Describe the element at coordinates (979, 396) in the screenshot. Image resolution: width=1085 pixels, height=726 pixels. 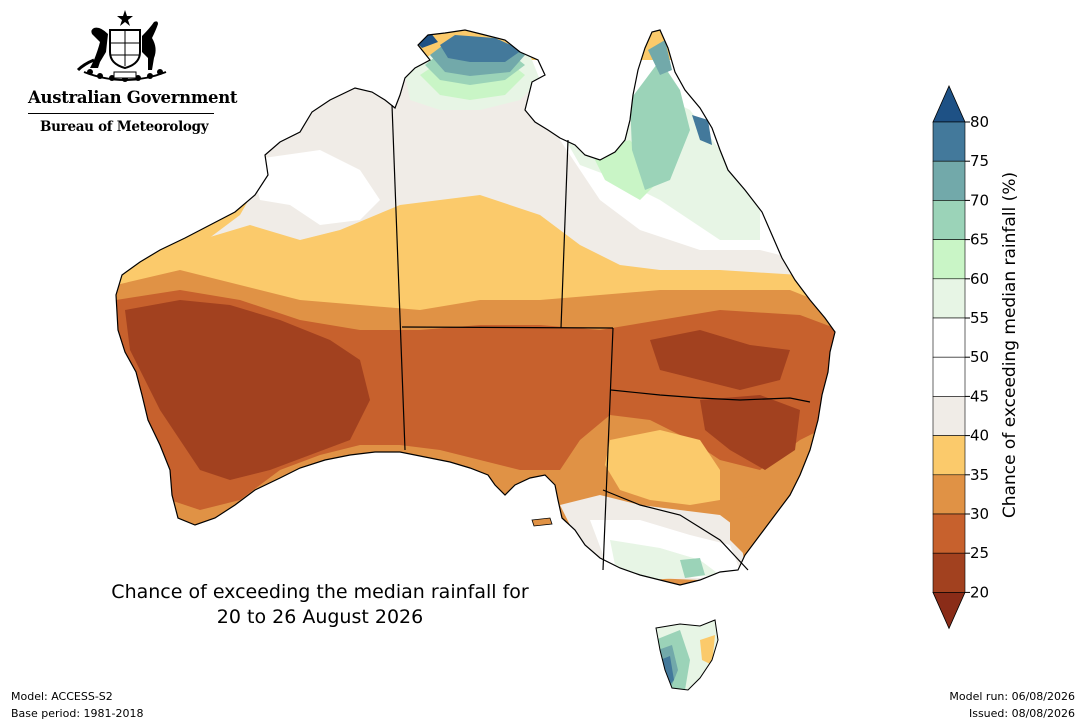
I see `colorbar-tick-label: 45` at that location.